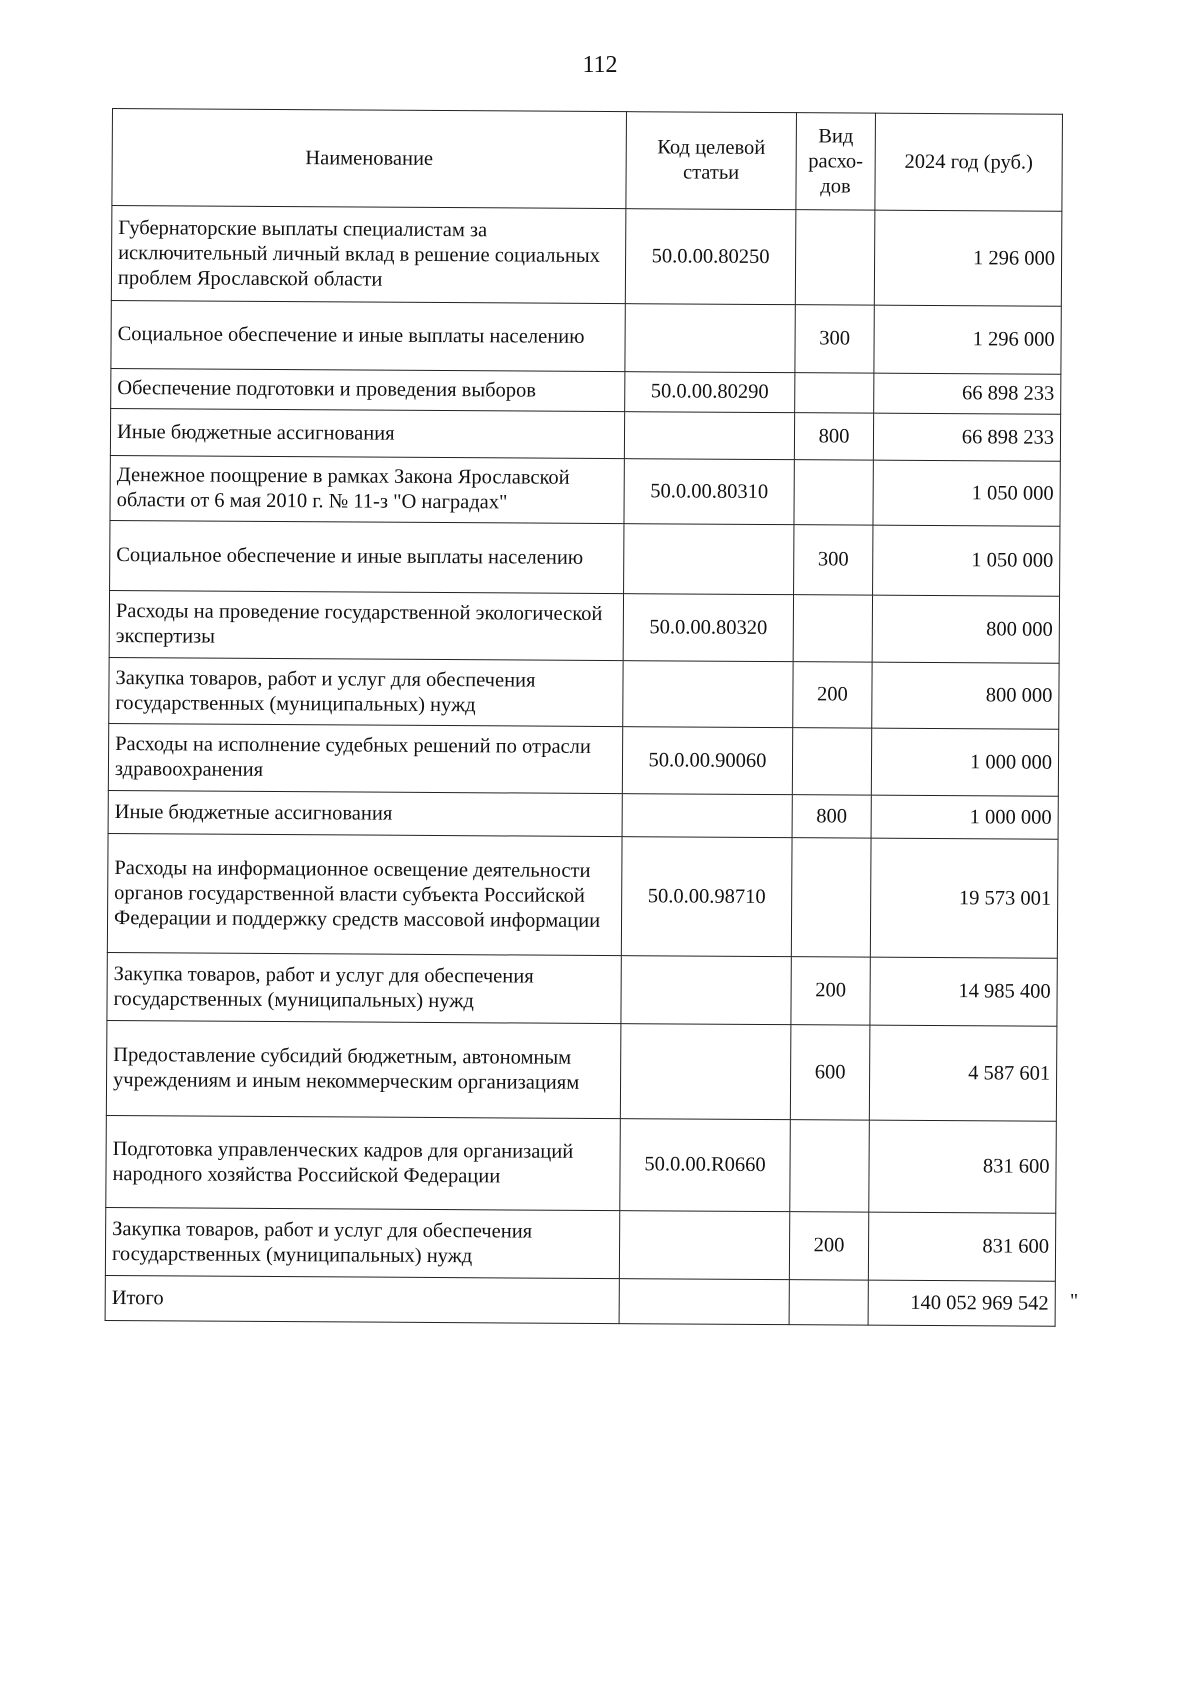 The height and width of the screenshot is (1697, 1200). What do you see at coordinates (830, 1072) in the screenshot?
I see `cell-kind: 600` at bounding box center [830, 1072].